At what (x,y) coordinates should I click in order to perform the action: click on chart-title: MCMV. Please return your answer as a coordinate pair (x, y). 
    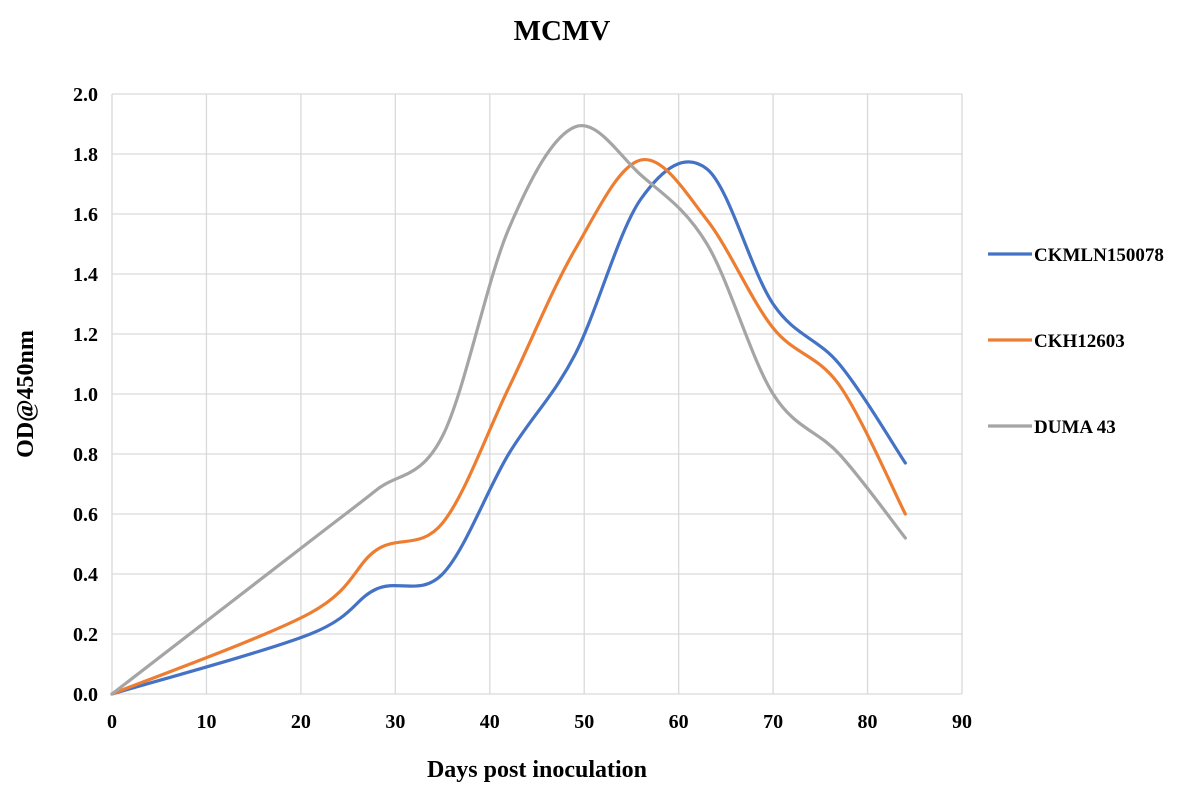
    Looking at the image, I should click on (562, 31).